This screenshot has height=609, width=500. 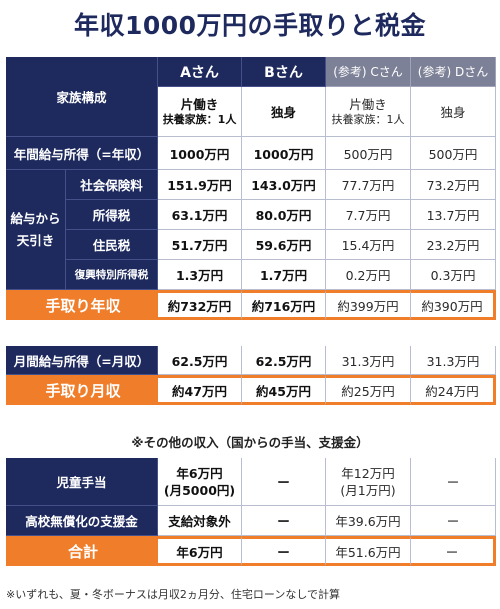 I want to click on deduction-b: 1.7万円, so click(x=284, y=275).